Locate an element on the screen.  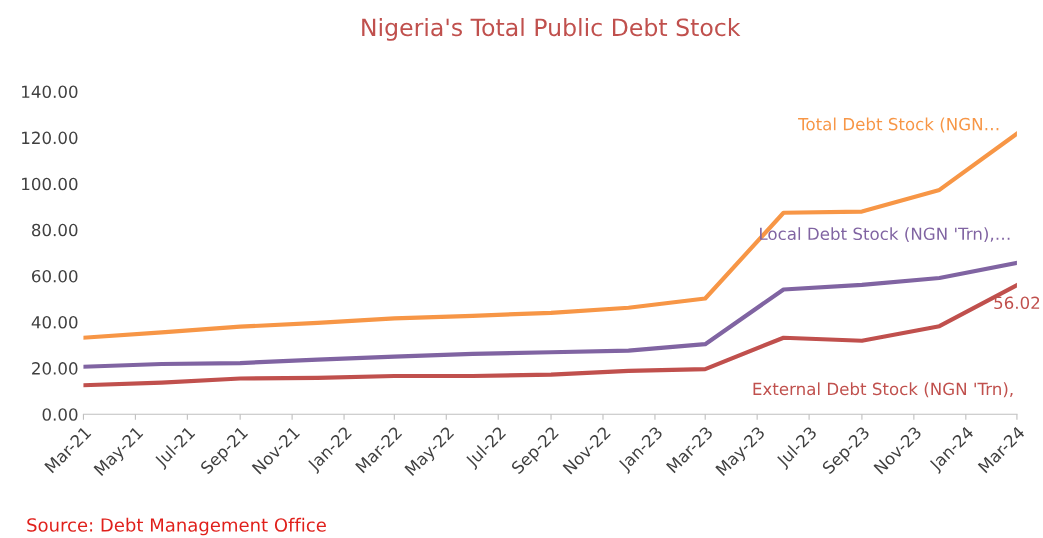
y-tick-label: 60.00 is located at coordinates (55, 276).